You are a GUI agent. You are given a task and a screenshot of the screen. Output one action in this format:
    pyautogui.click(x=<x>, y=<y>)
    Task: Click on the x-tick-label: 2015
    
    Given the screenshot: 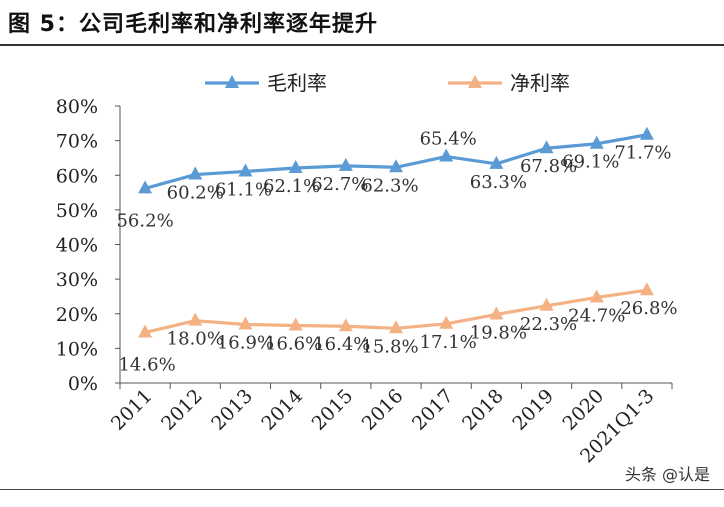 What is the action you would take?
    pyautogui.click(x=333, y=410)
    